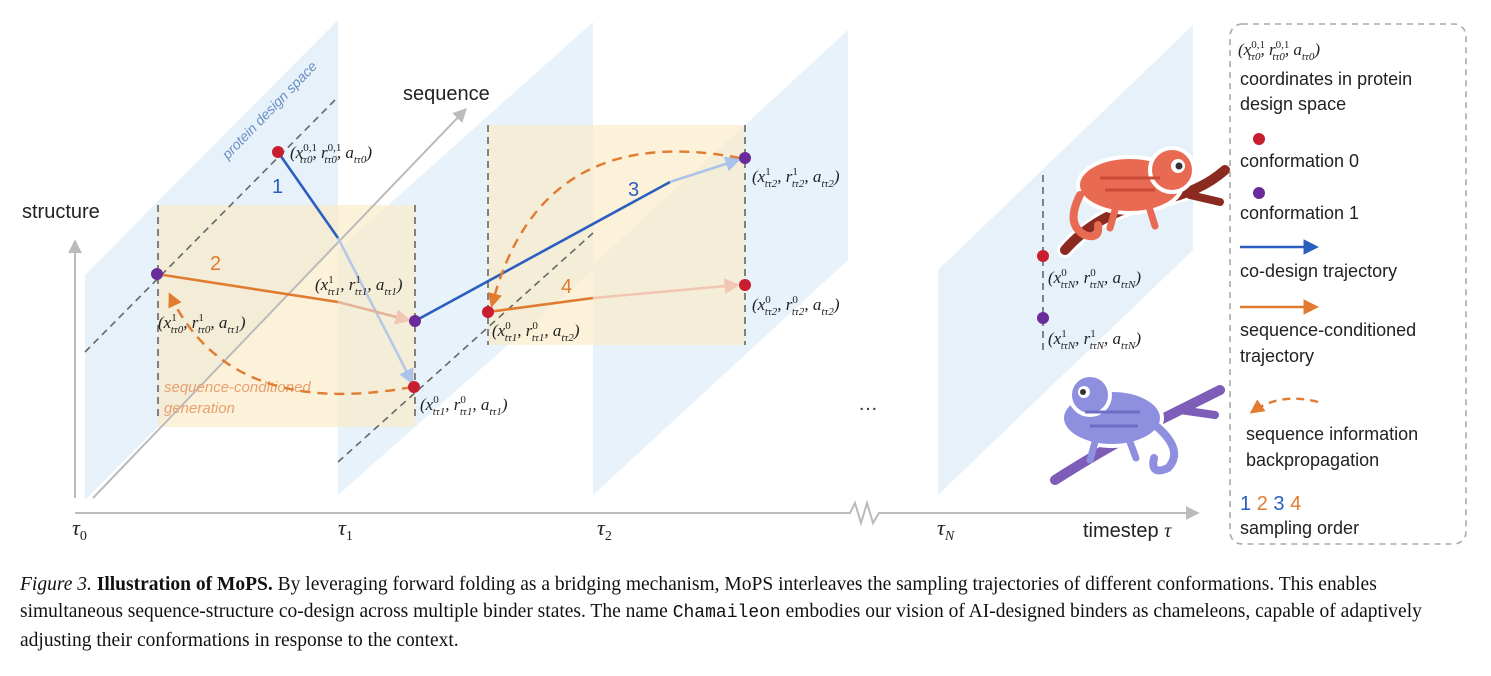 This screenshot has height=676, width=1491. I want to click on trajectory-2-seqcond, so click(247, 288).